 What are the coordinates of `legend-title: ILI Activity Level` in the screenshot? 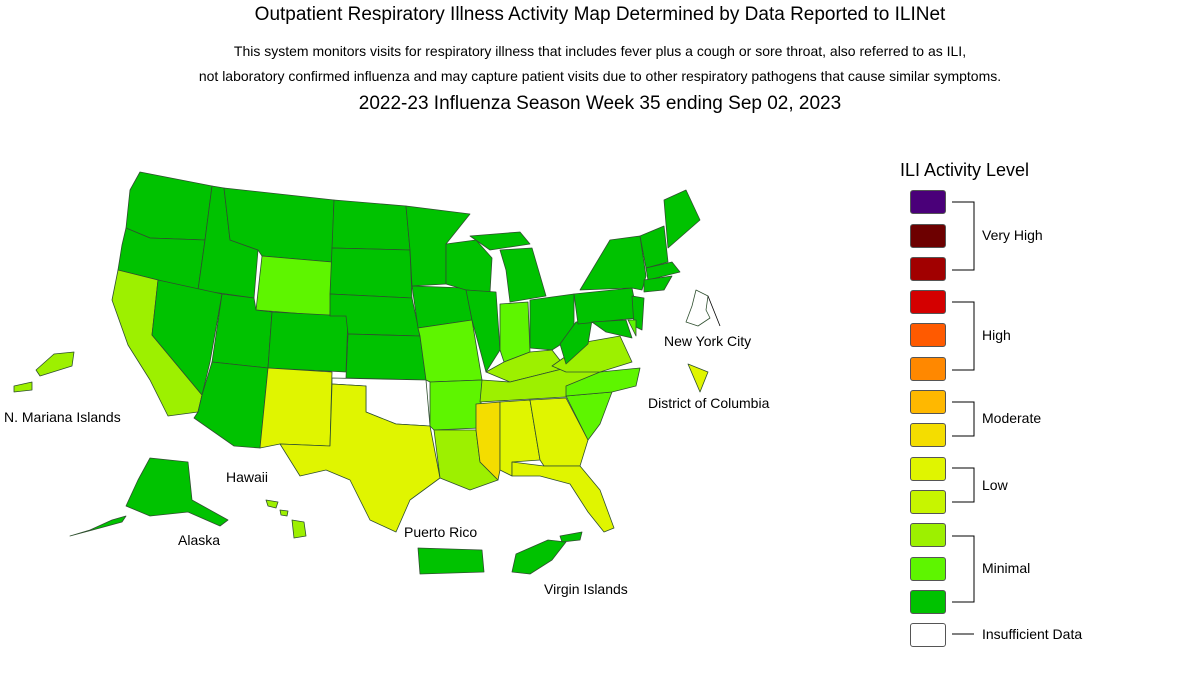 It's located at (965, 170).